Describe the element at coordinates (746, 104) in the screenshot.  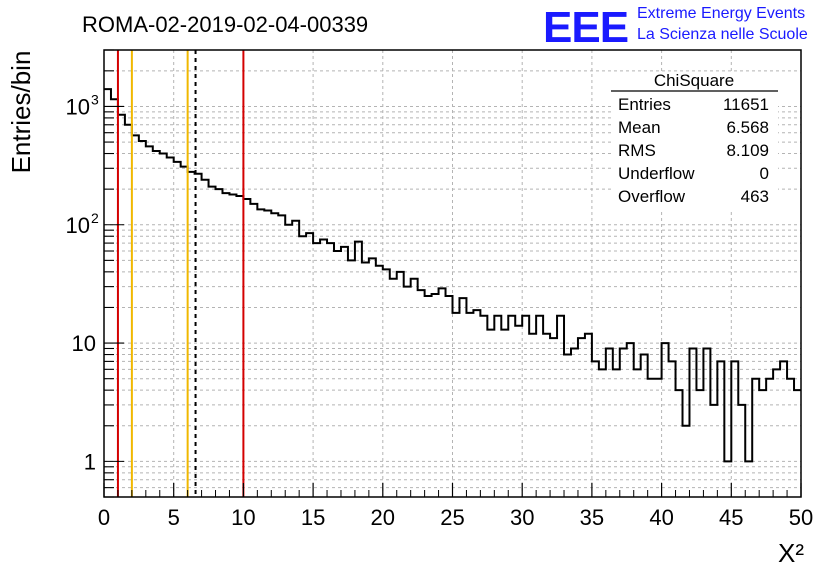
I see `stat-value-entries: 11651` at that location.